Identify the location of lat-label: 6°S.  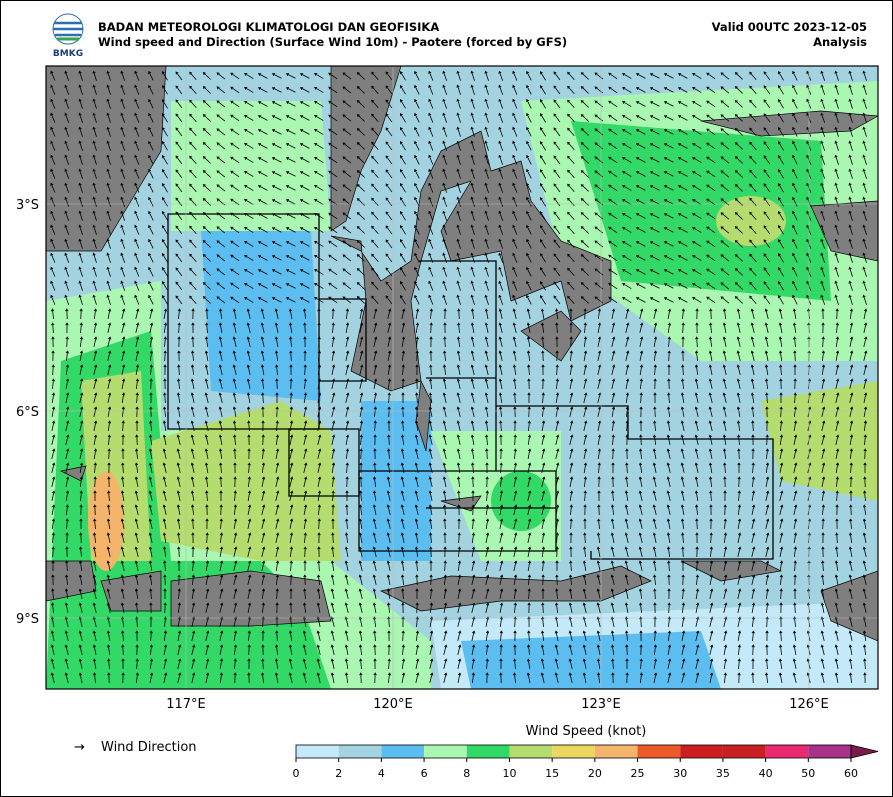
(27, 412).